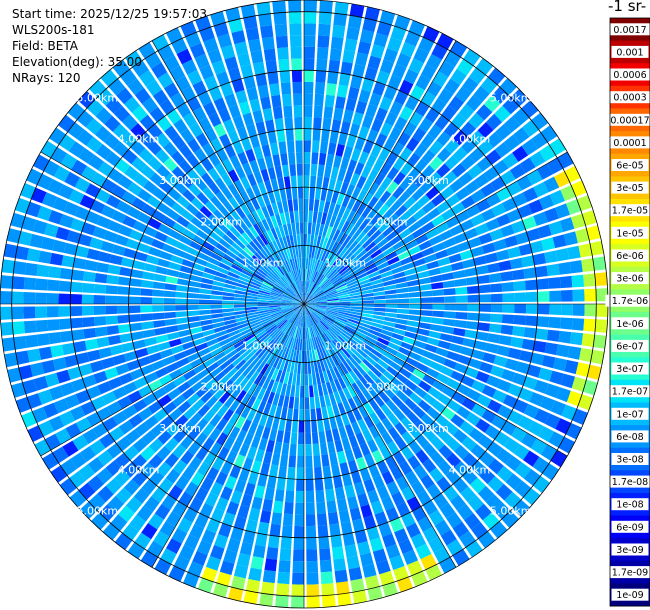 The width and height of the screenshot is (650, 610). What do you see at coordinates (470, 469) in the screenshot?
I see `range-ring-label: 4.00km` at bounding box center [470, 469].